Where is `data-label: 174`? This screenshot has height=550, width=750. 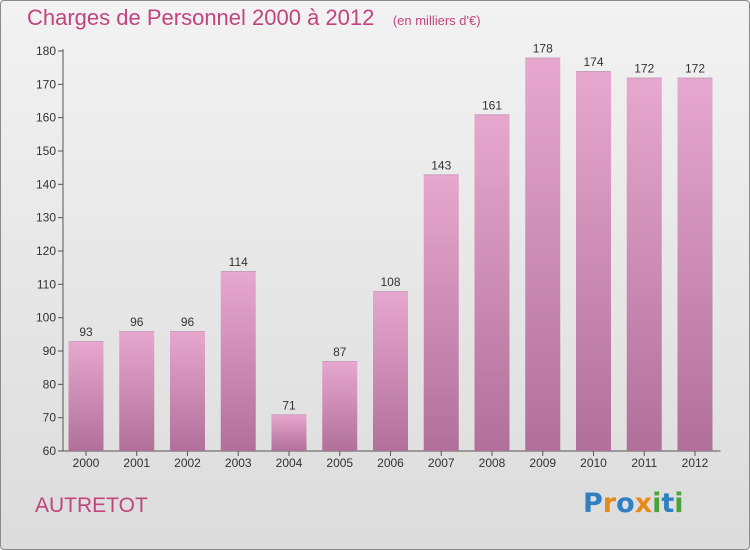 data-label: 174 is located at coordinates (593, 62).